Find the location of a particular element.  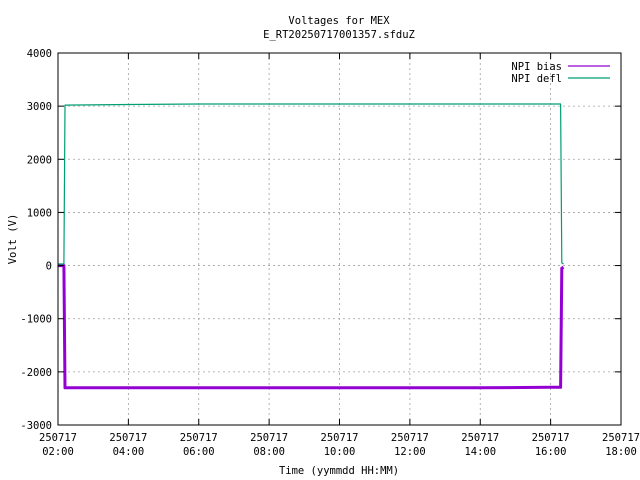

y-axis-label: Volt (V) is located at coordinates (13, 239).